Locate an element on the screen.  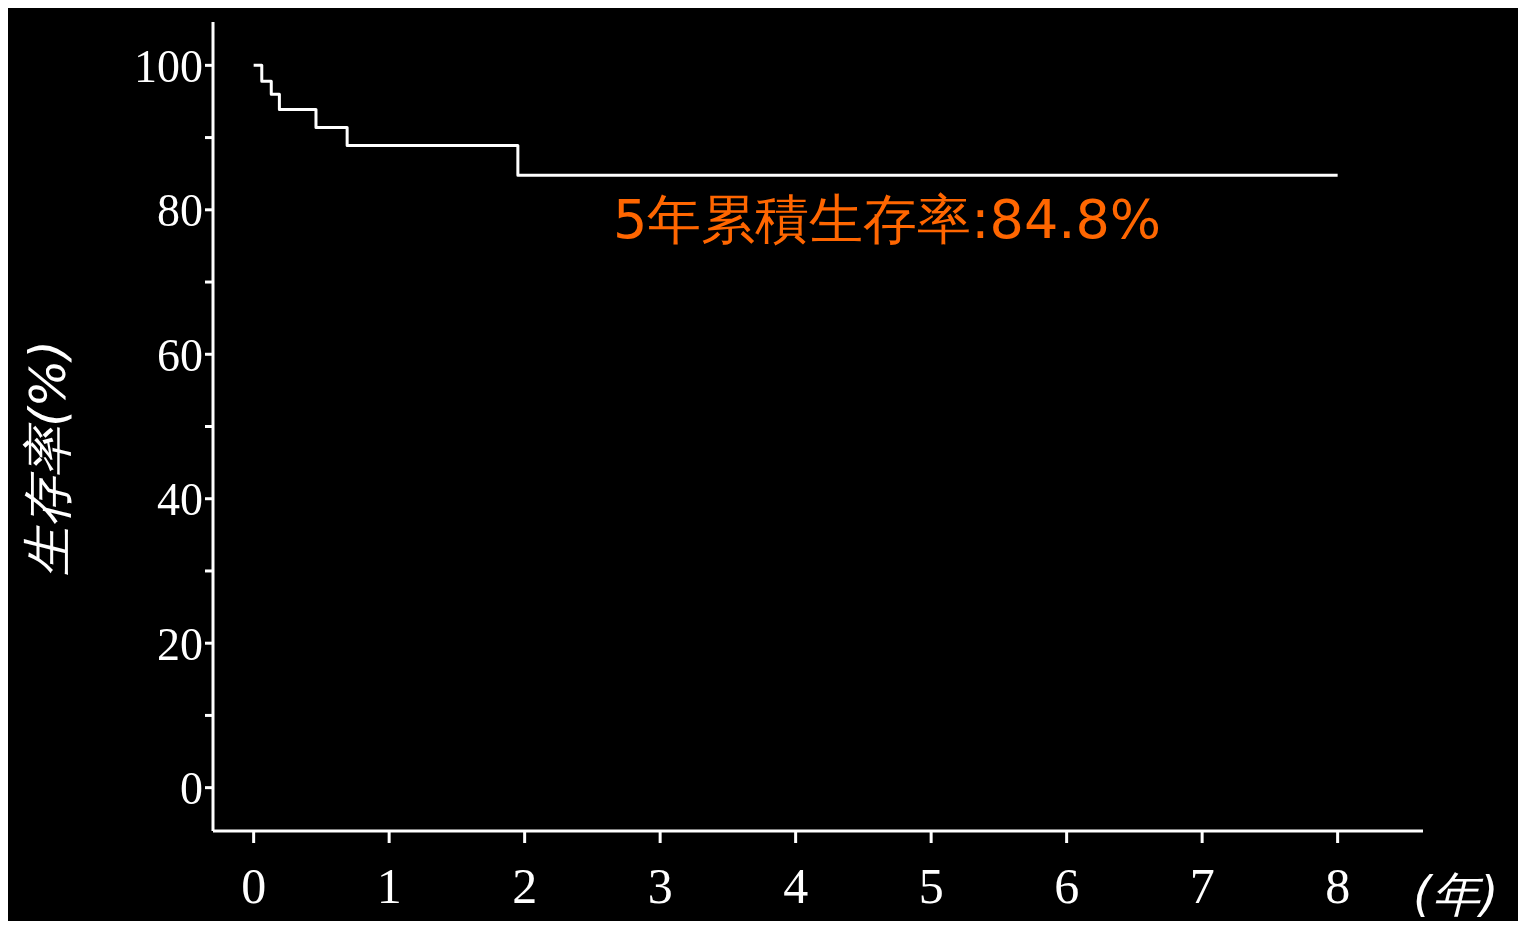
x-tick-label: 6 is located at coordinates (1067, 885).